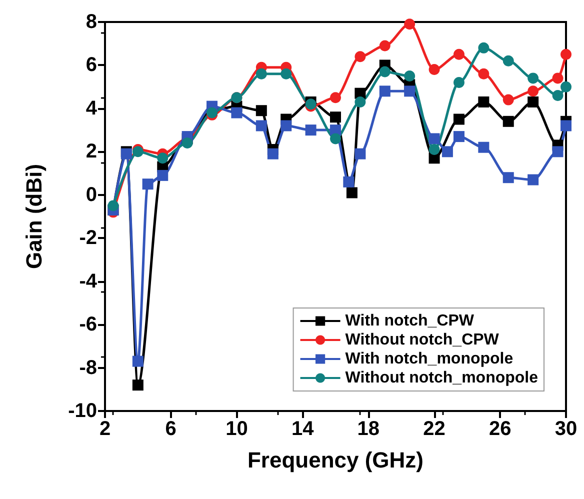 The width and height of the screenshot is (584, 499). Describe the element at coordinates (88, 281) in the screenshot. I see `y-tick-label: -4` at that location.